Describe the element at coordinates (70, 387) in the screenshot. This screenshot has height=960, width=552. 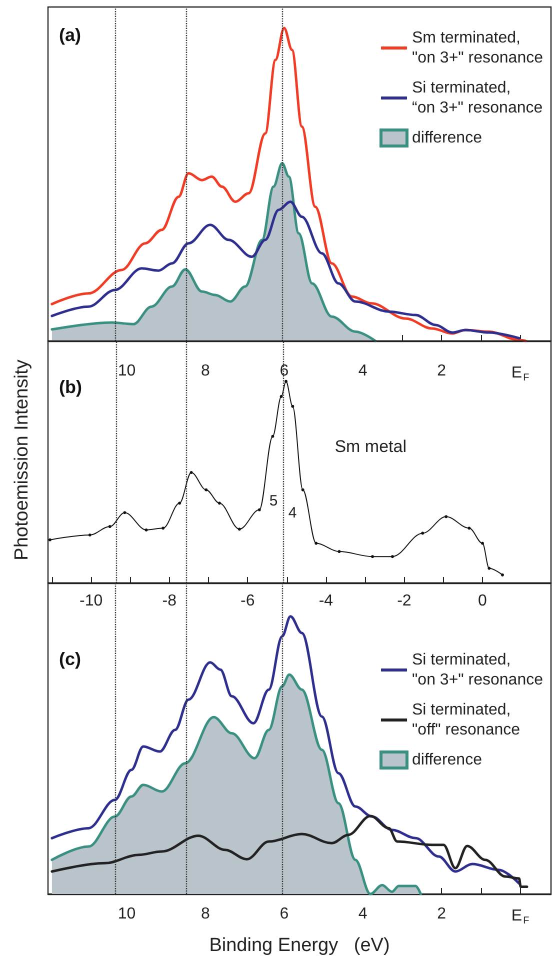
I see `chart-title: (b)` at that location.